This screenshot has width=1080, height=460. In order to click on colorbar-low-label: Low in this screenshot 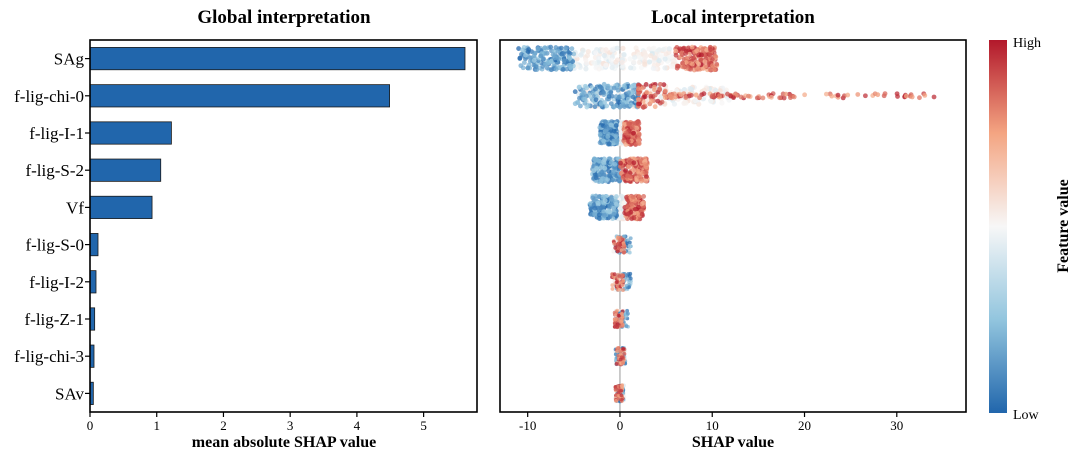, I will do `click(1026, 415)`.